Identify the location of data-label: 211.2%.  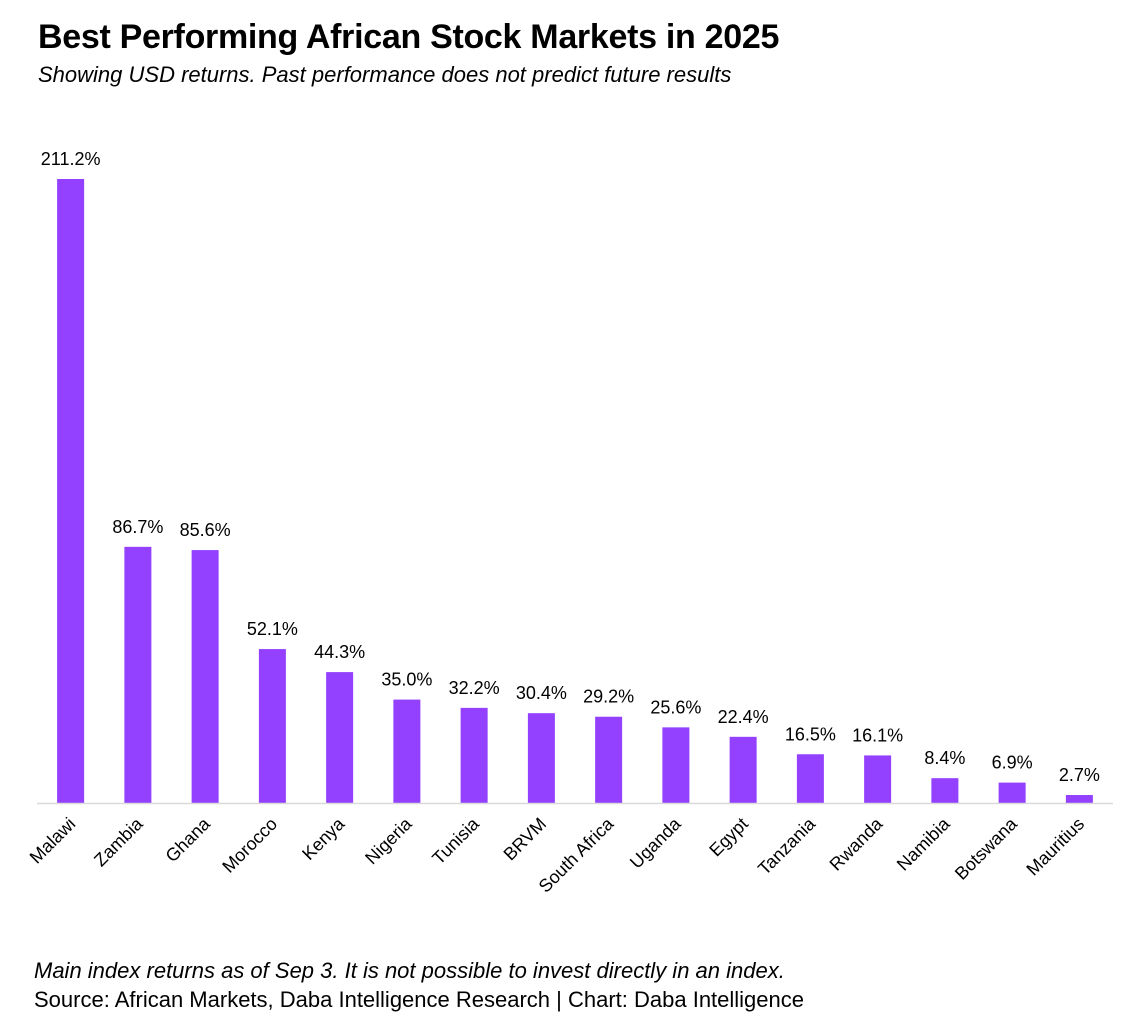
(71, 159).